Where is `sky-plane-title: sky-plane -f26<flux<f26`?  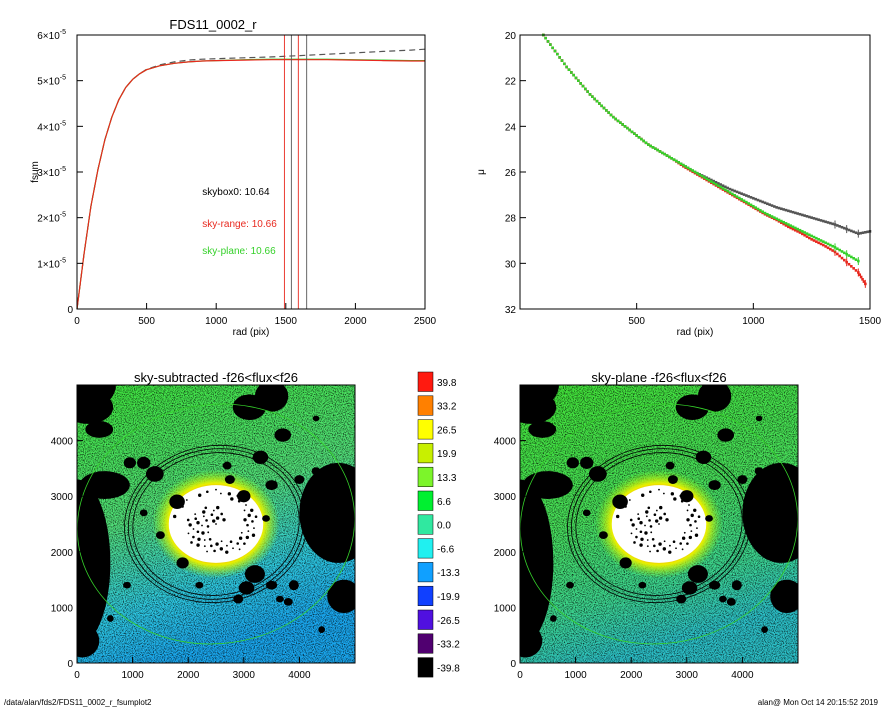 sky-plane-title: sky-plane -f26<flux<f26 is located at coordinates (658, 377).